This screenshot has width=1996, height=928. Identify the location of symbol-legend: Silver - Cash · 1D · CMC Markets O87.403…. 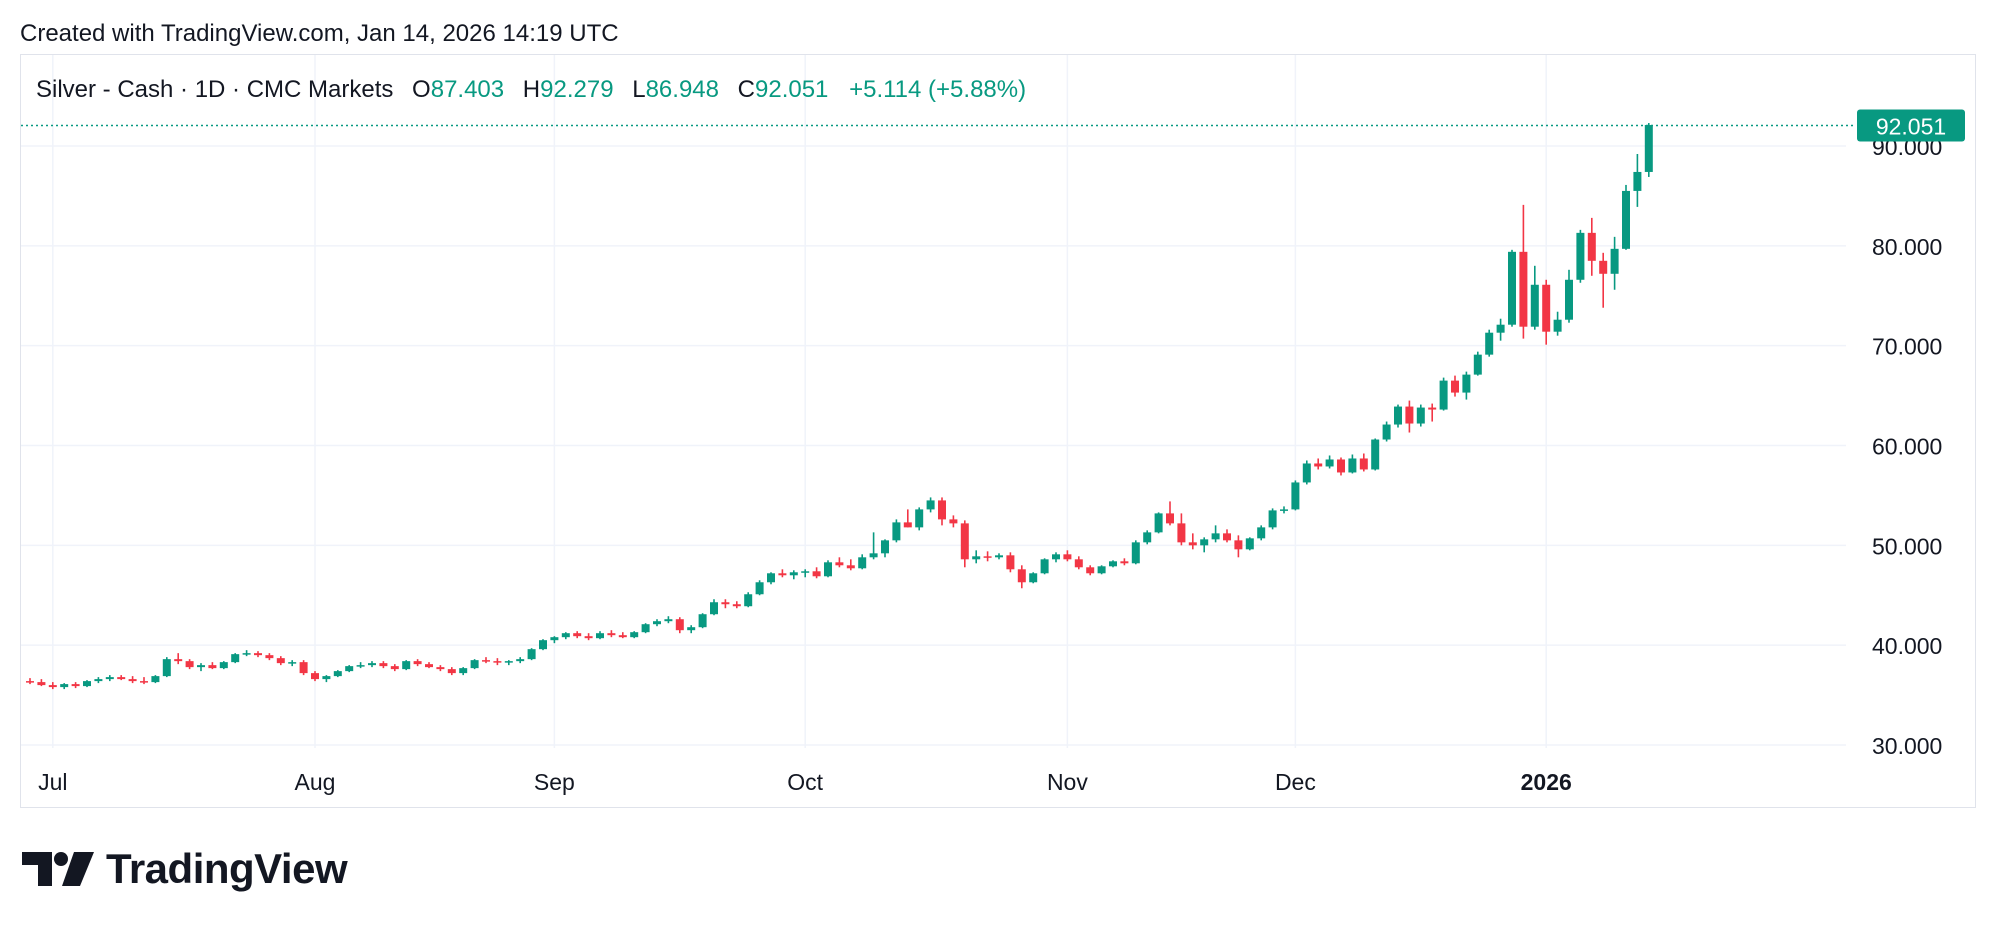
(531, 90).